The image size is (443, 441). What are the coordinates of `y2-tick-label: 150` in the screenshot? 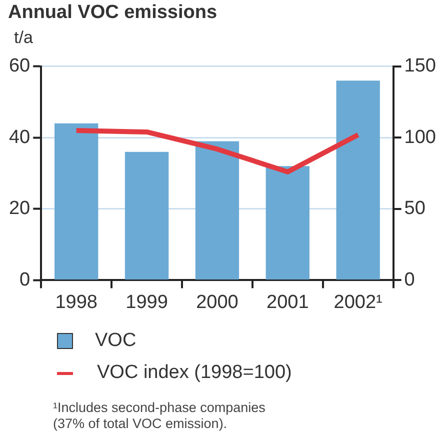 It's located at (420, 66).